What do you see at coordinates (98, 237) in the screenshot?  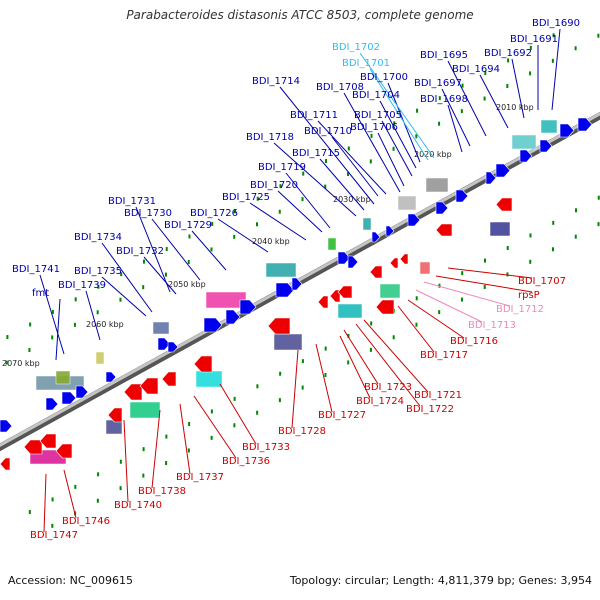 I see `gene-label: BDI_1734` at bounding box center [98, 237].